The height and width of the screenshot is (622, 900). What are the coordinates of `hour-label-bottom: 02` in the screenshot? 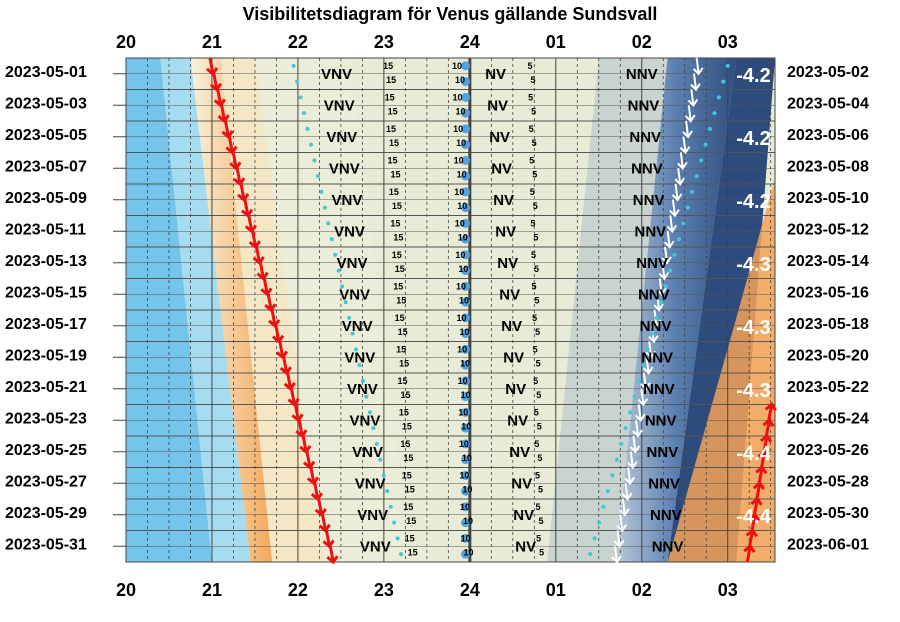 It's located at (642, 590).